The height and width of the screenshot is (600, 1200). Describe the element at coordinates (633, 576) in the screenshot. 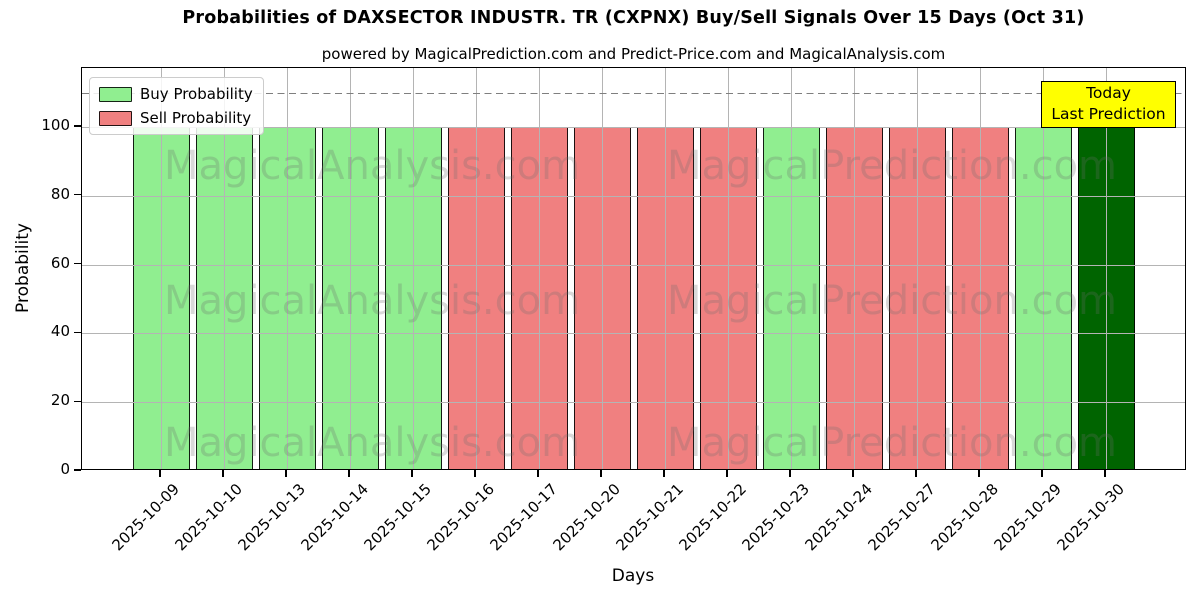

I see `x-axis-title: Days` at that location.